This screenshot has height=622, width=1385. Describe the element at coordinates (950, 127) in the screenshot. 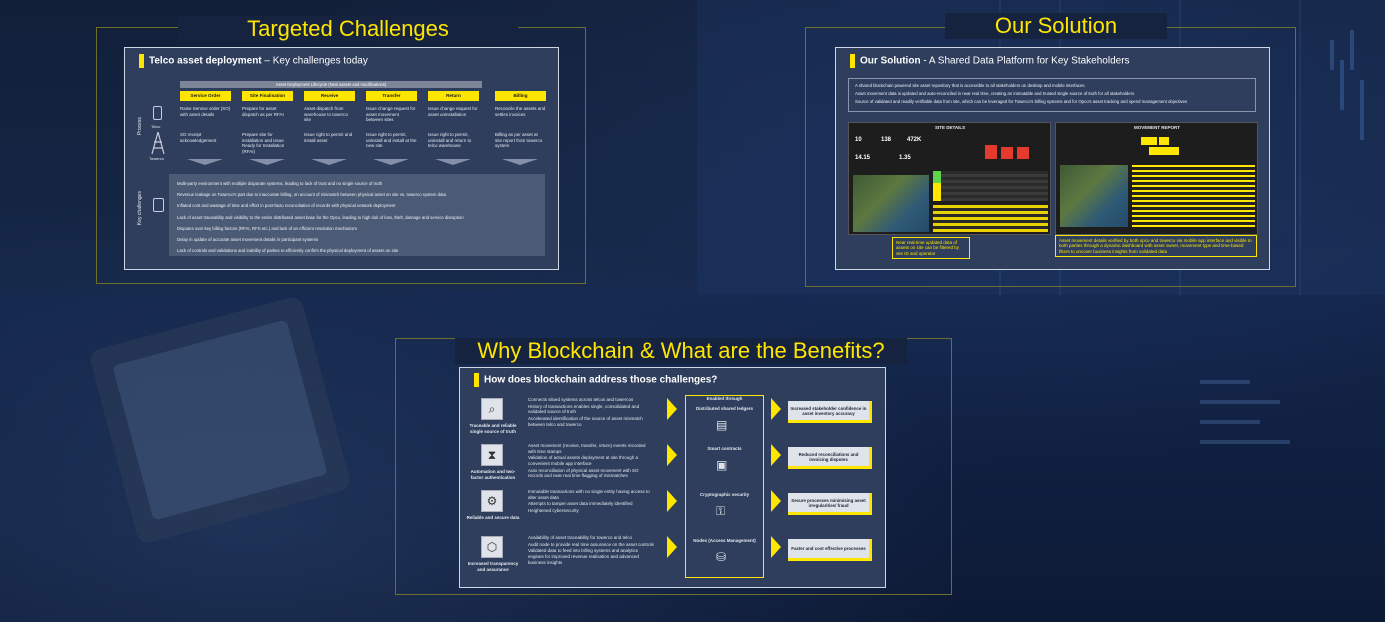

I see `site-details-title: SITE DETAILS` at that location.